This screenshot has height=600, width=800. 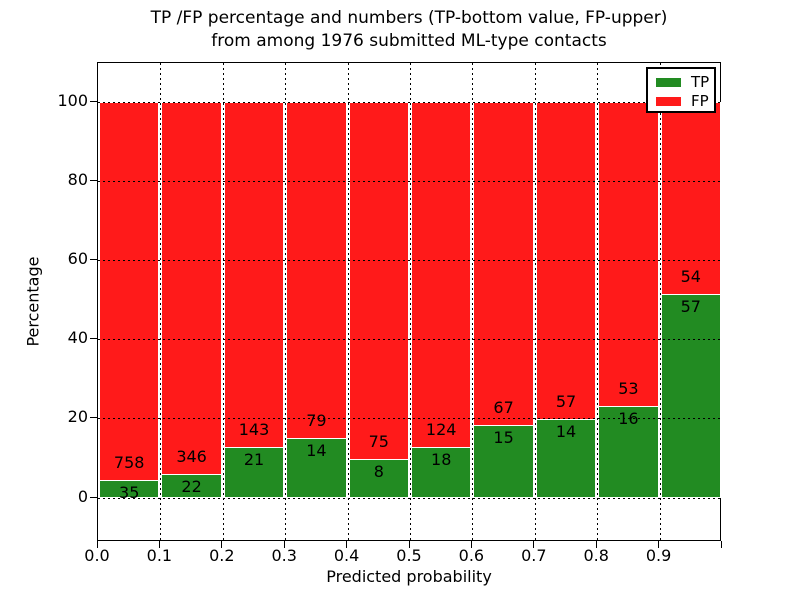 I want to click on x-tick-label: 0.2, so click(x=222, y=555).